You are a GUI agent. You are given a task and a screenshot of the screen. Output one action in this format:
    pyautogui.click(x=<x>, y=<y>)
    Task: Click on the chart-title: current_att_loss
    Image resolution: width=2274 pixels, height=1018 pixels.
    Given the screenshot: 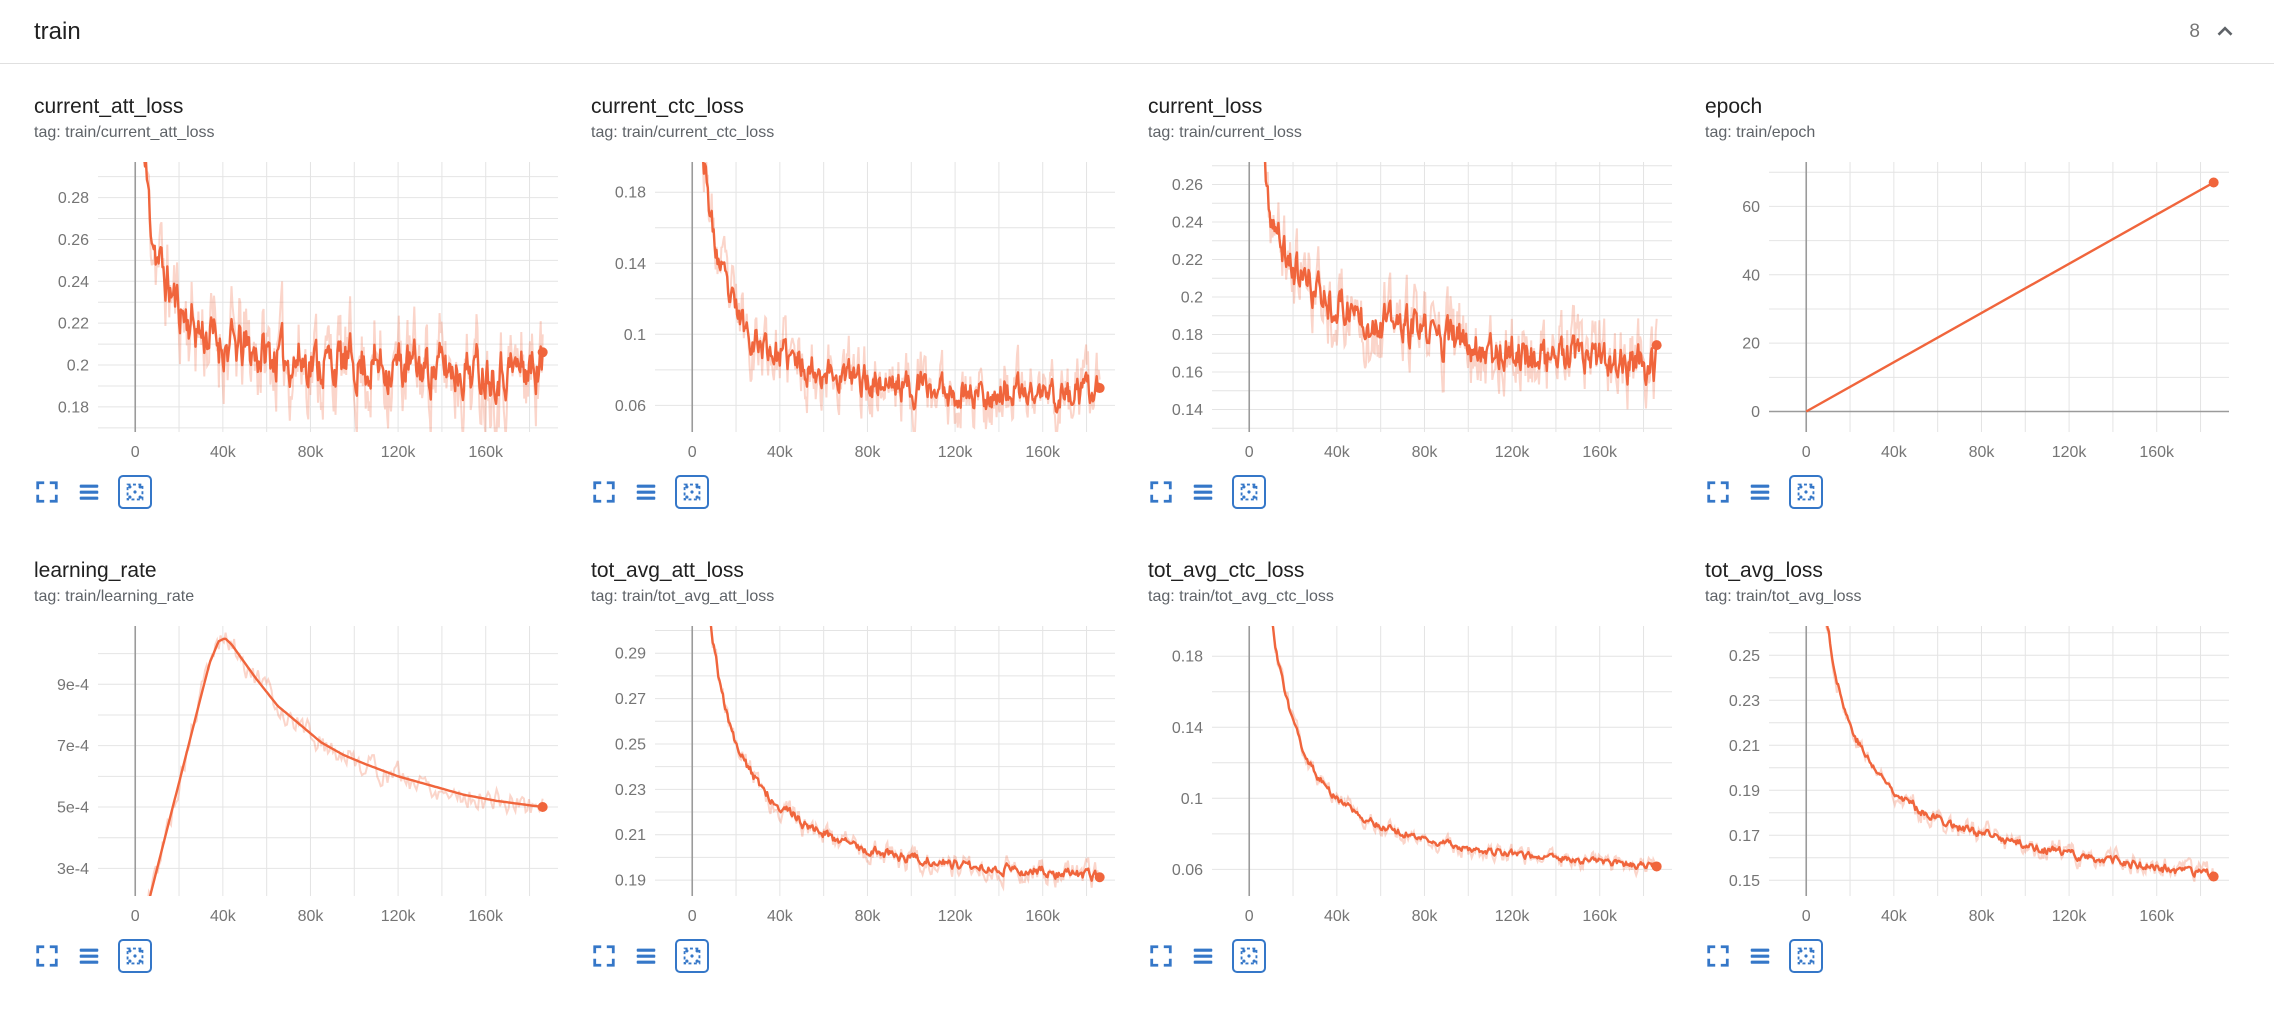 What is the action you would take?
    pyautogui.click(x=109, y=106)
    